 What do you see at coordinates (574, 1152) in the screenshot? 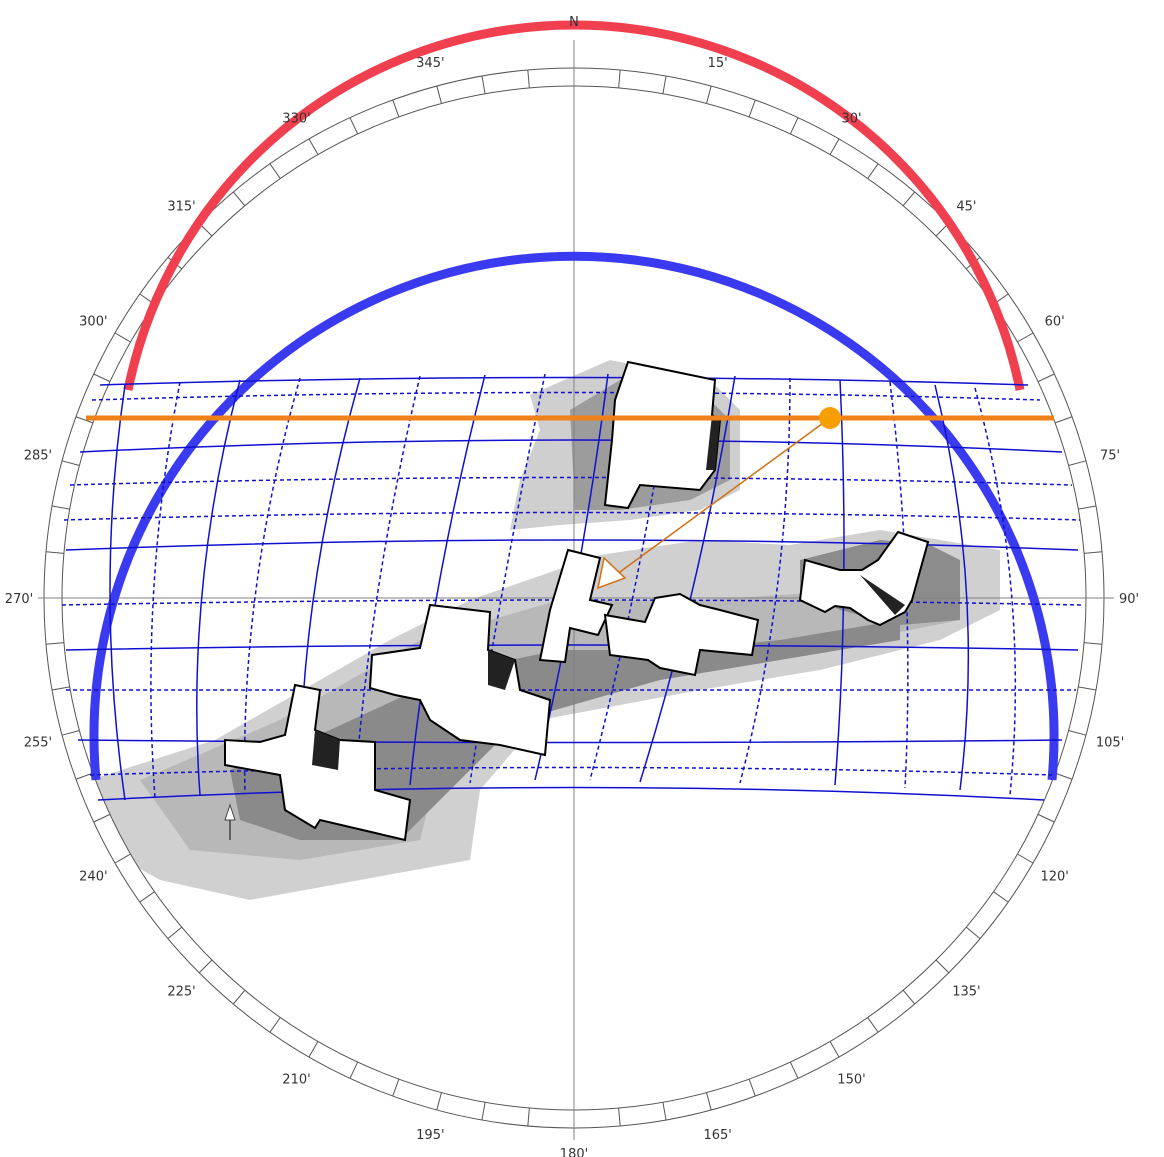
I see `compass-label-180: 180'` at bounding box center [574, 1152].